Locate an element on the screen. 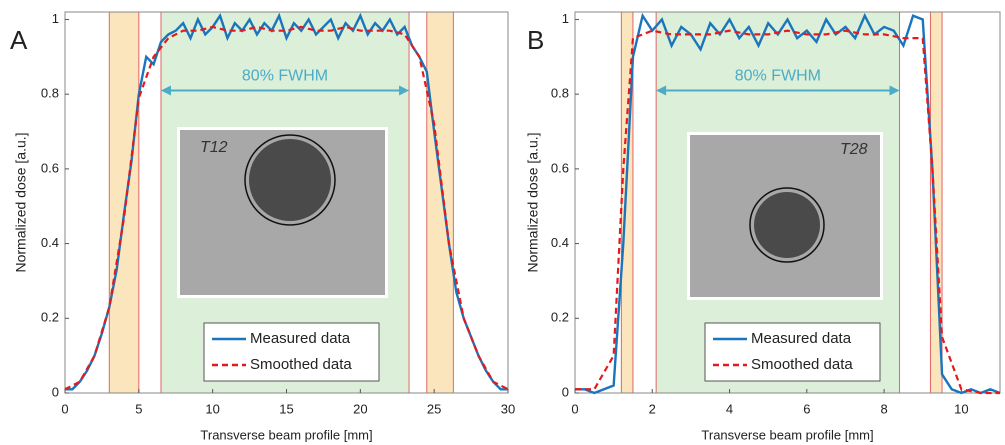  x-tick-label: 20 is located at coordinates (360, 408).